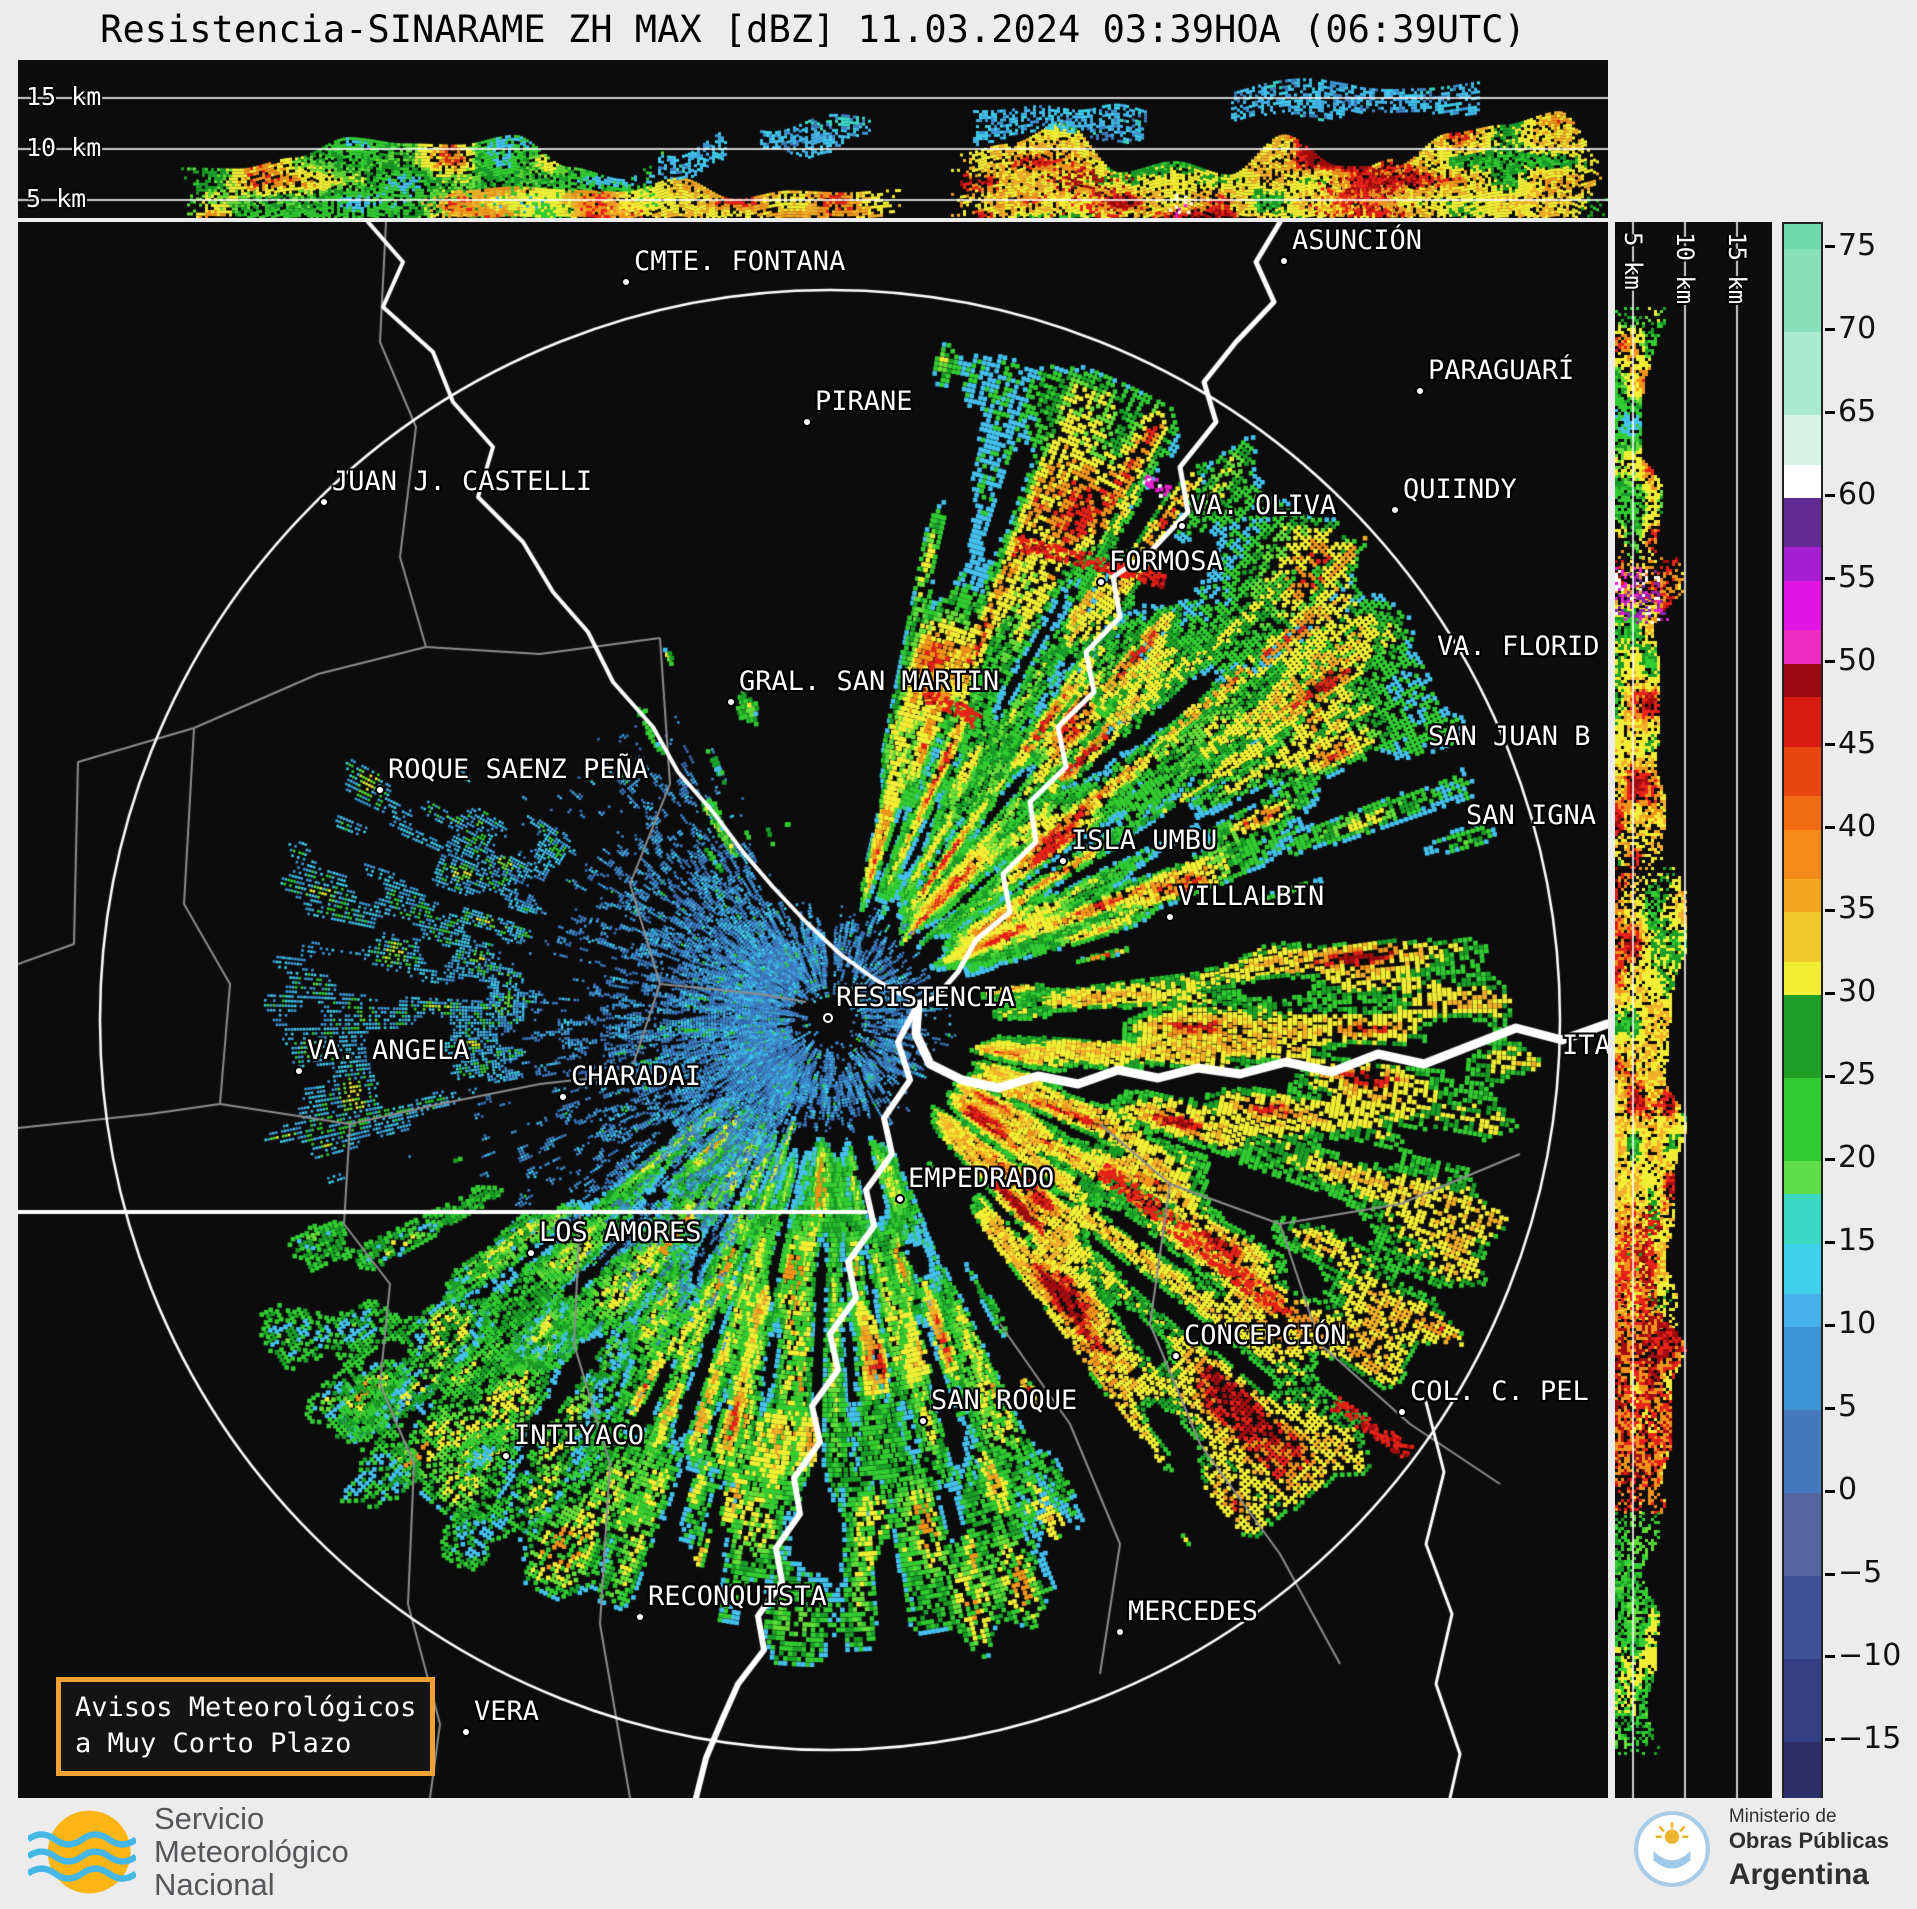  Describe the element at coordinates (462, 481) in the screenshot. I see `city-label: JUAN J. CASTELLI` at that location.